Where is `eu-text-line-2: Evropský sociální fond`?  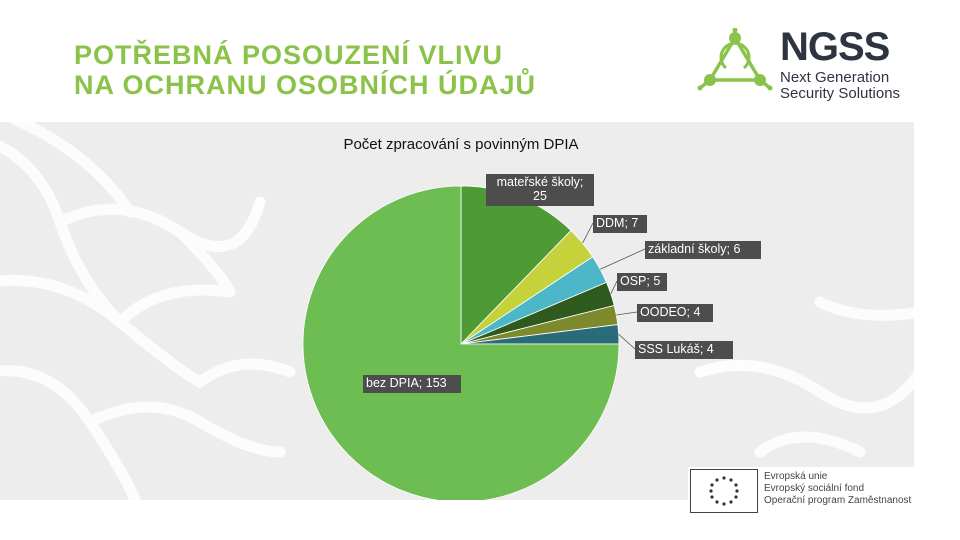
eu-text-line-2: Evropský sociální fond is located at coordinates (814, 488).